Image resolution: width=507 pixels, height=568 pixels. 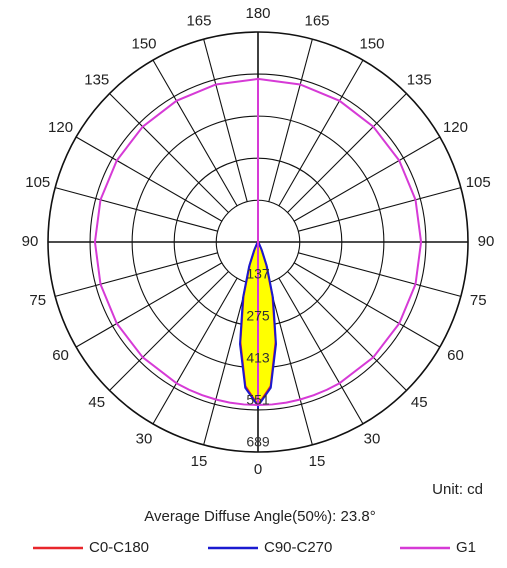 I want to click on r-tick-label: 551, so click(x=258, y=400).